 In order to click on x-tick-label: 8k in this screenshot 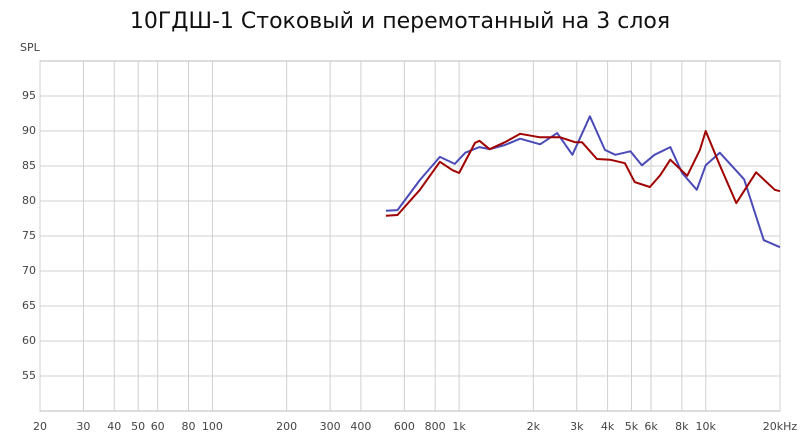, I will do `click(682, 426)`.